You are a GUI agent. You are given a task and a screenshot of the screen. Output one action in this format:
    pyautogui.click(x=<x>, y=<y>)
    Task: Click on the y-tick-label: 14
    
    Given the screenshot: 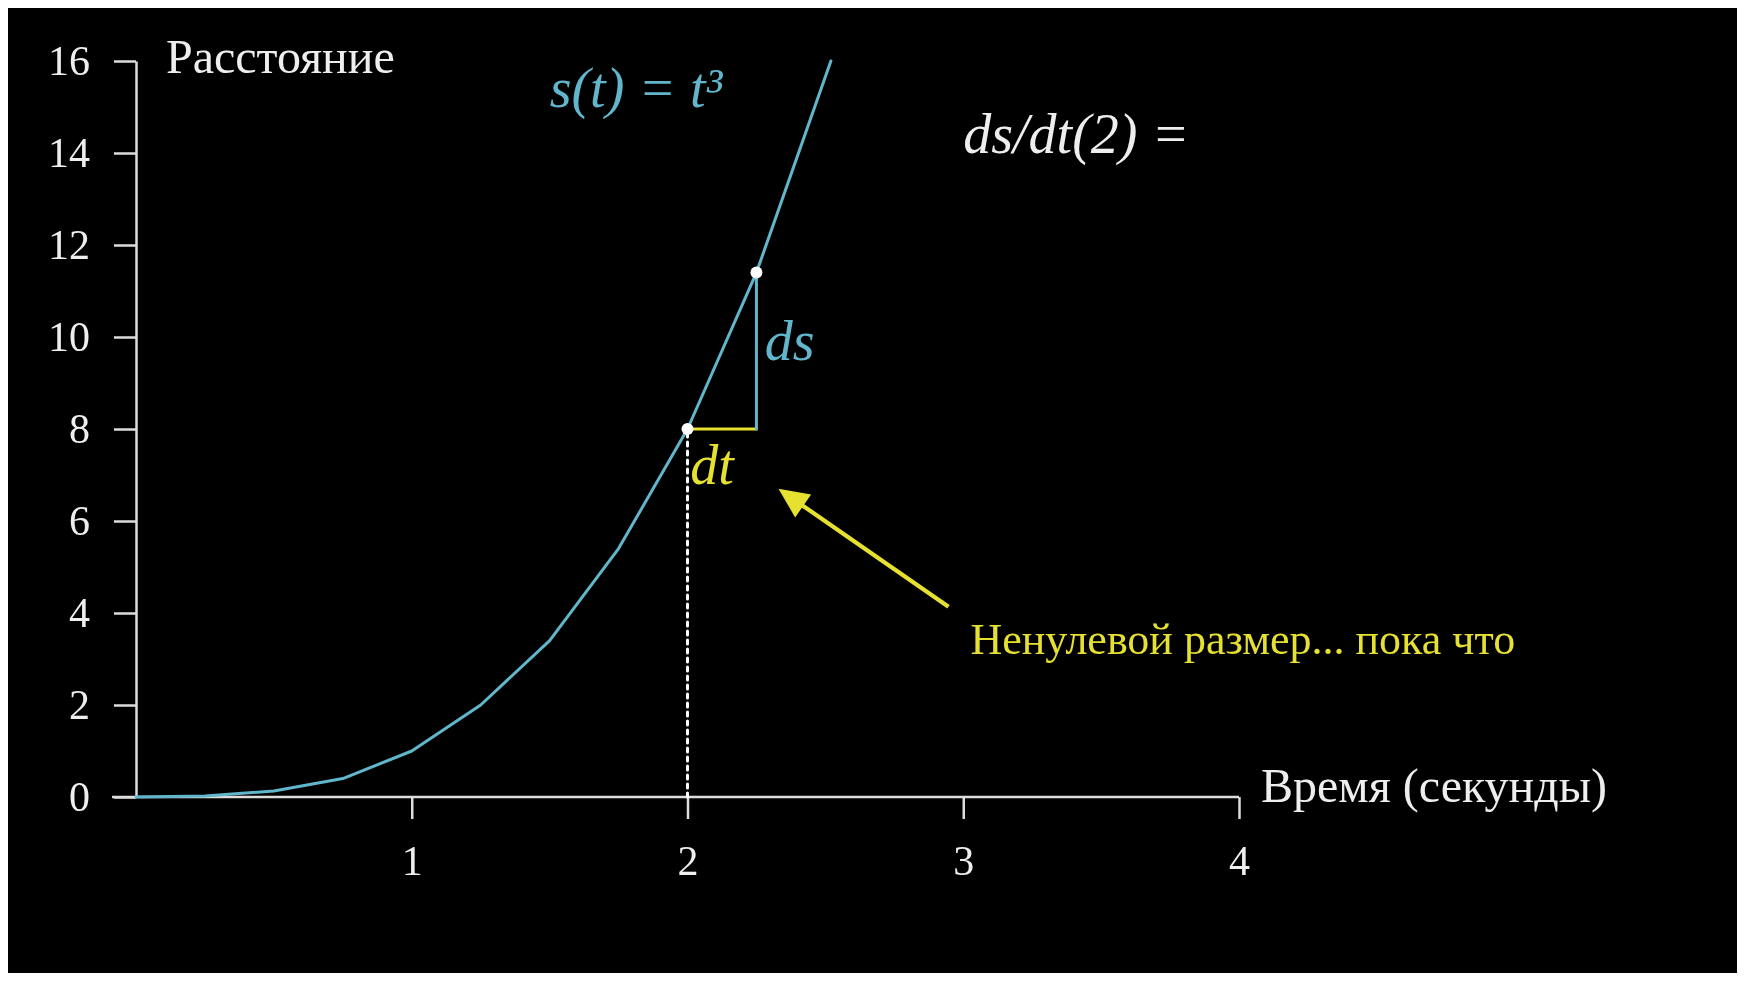 What is the action you would take?
    pyautogui.click(x=69, y=152)
    